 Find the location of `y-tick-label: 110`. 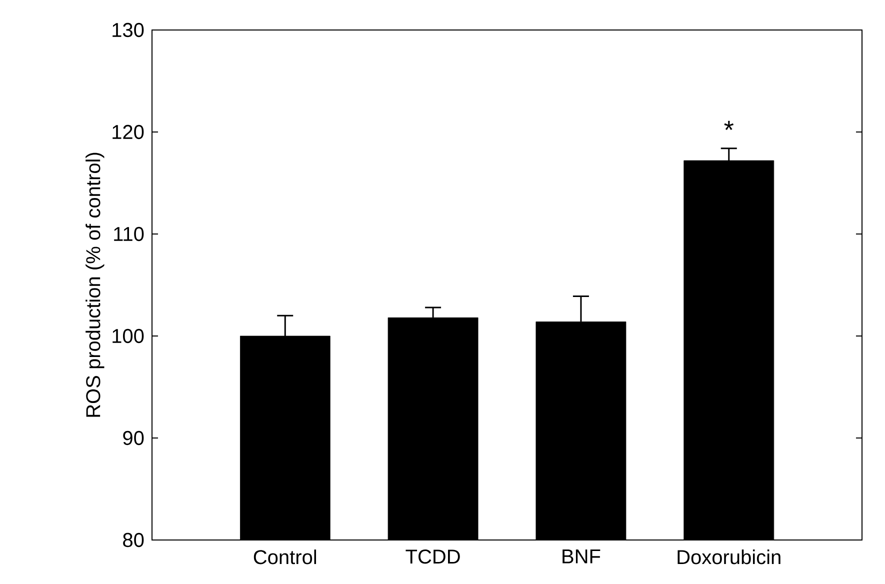

y-tick-label: 110 is located at coordinates (129, 234).